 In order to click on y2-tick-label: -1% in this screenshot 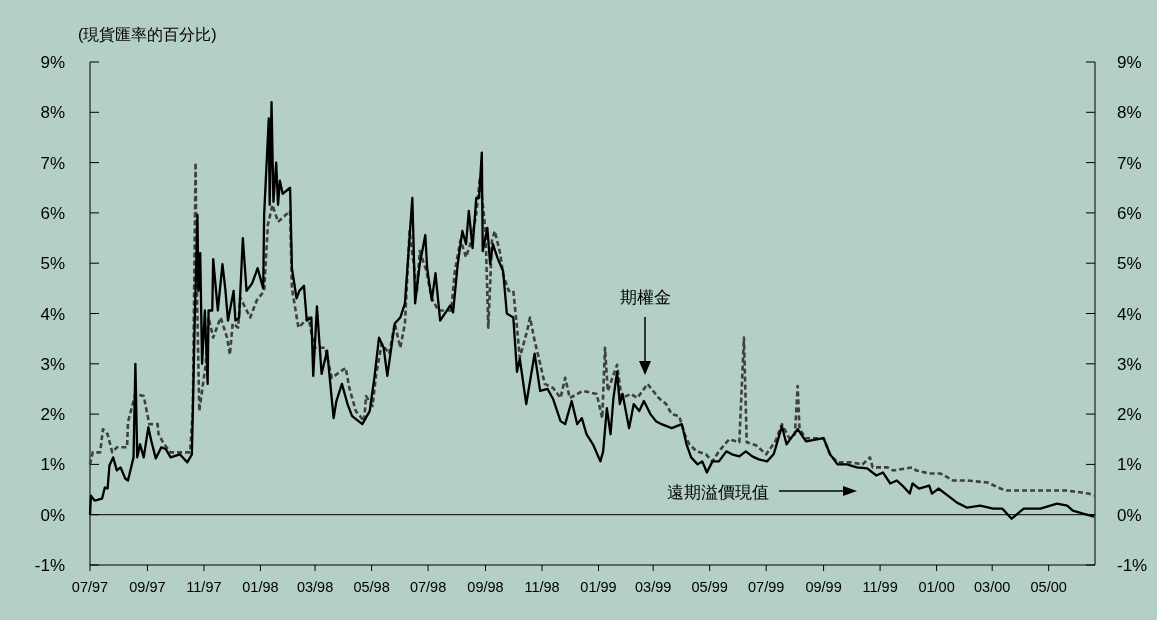, I will do `click(1132, 565)`.